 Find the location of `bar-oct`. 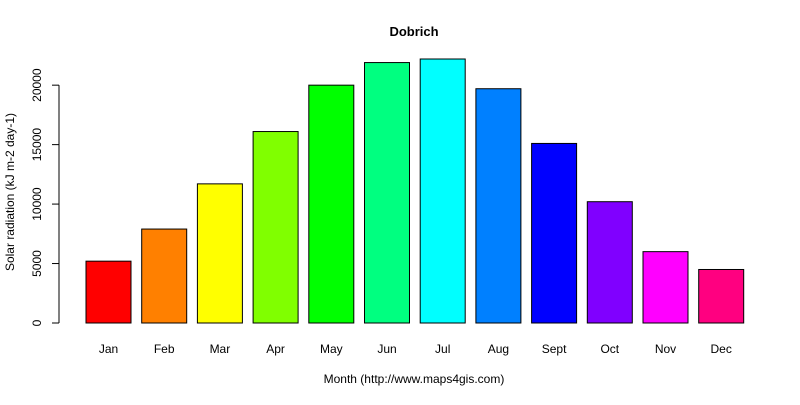

bar-oct is located at coordinates (609, 262).